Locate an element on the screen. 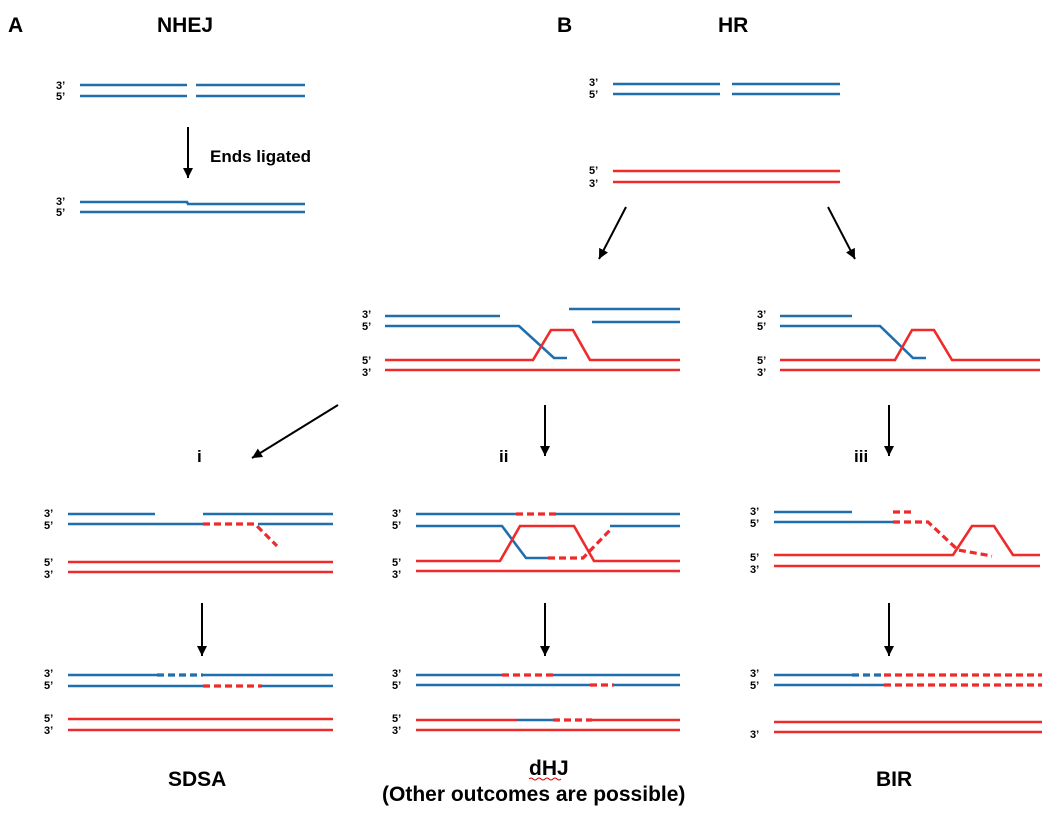 The width and height of the screenshot is (1050, 814). bir-product: 3’ 5’ 3’ is located at coordinates (896, 704).